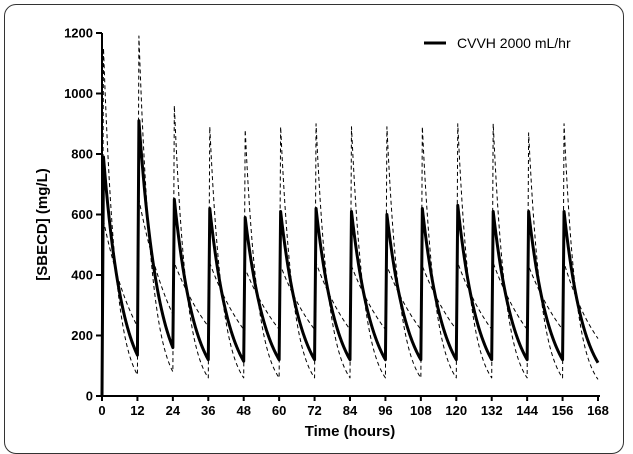  Describe the element at coordinates (42, 224) in the screenshot. I see `y-axis-title: [SBECD] (mg/L)` at that location.